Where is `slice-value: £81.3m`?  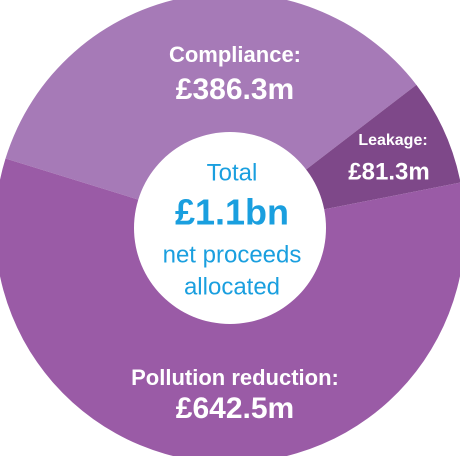
slice-value: £81.3m is located at coordinates (388, 171).